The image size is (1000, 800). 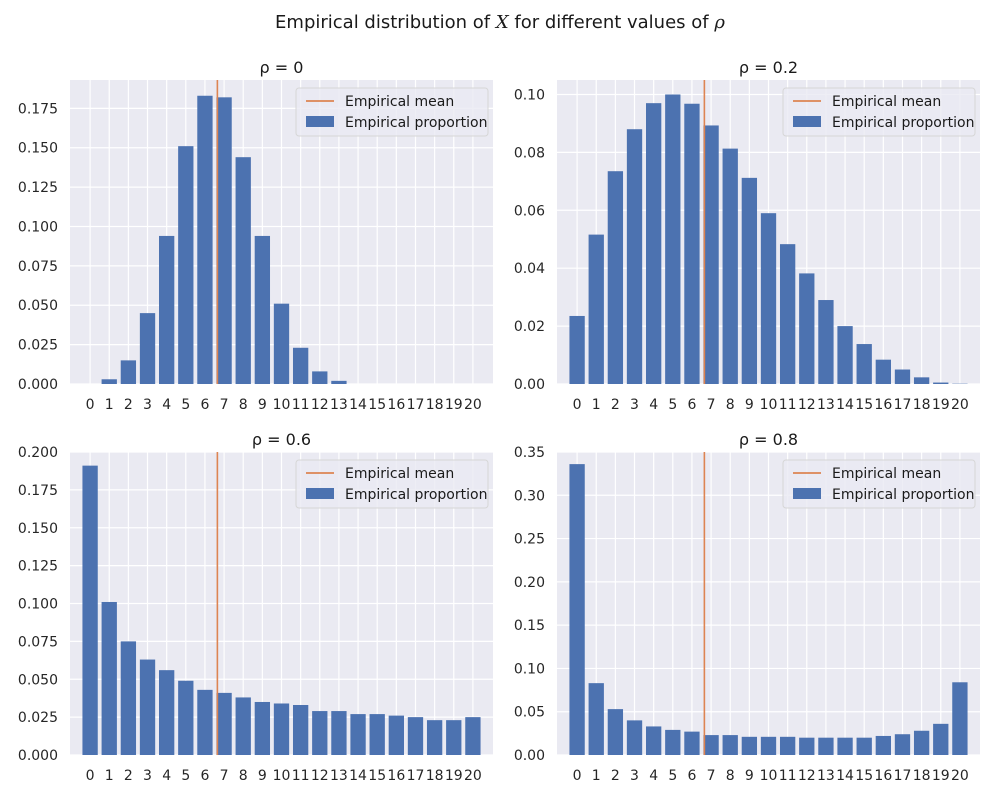 I want to click on x-tick-label: 0, so click(x=90, y=405).